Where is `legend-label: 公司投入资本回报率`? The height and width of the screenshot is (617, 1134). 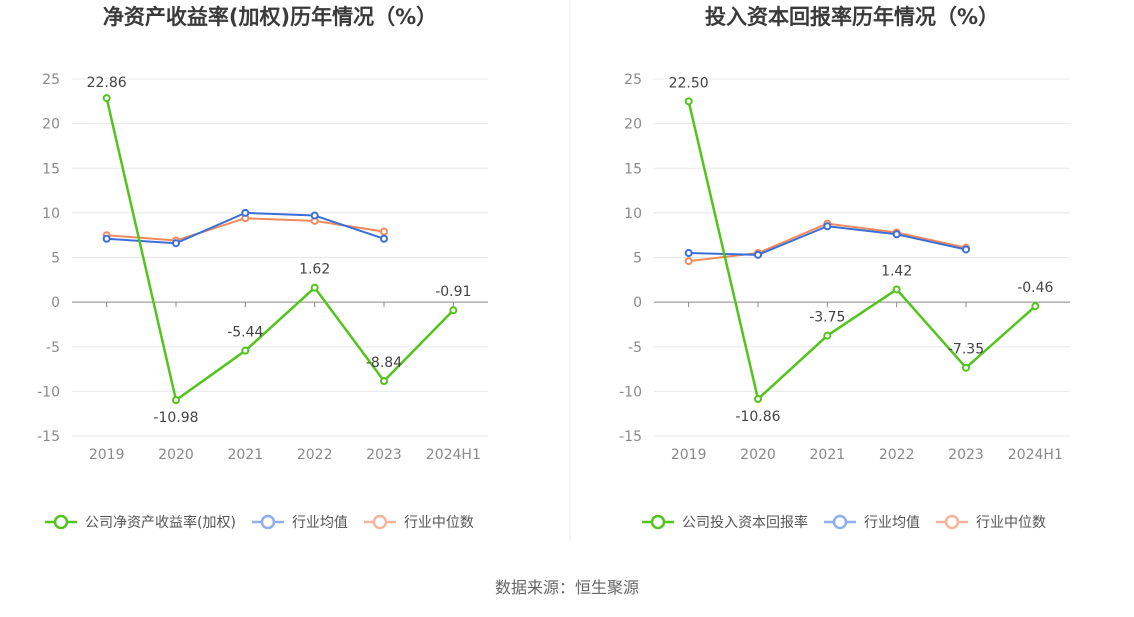
legend-label: 公司投入资本回报率 is located at coordinates (745, 522).